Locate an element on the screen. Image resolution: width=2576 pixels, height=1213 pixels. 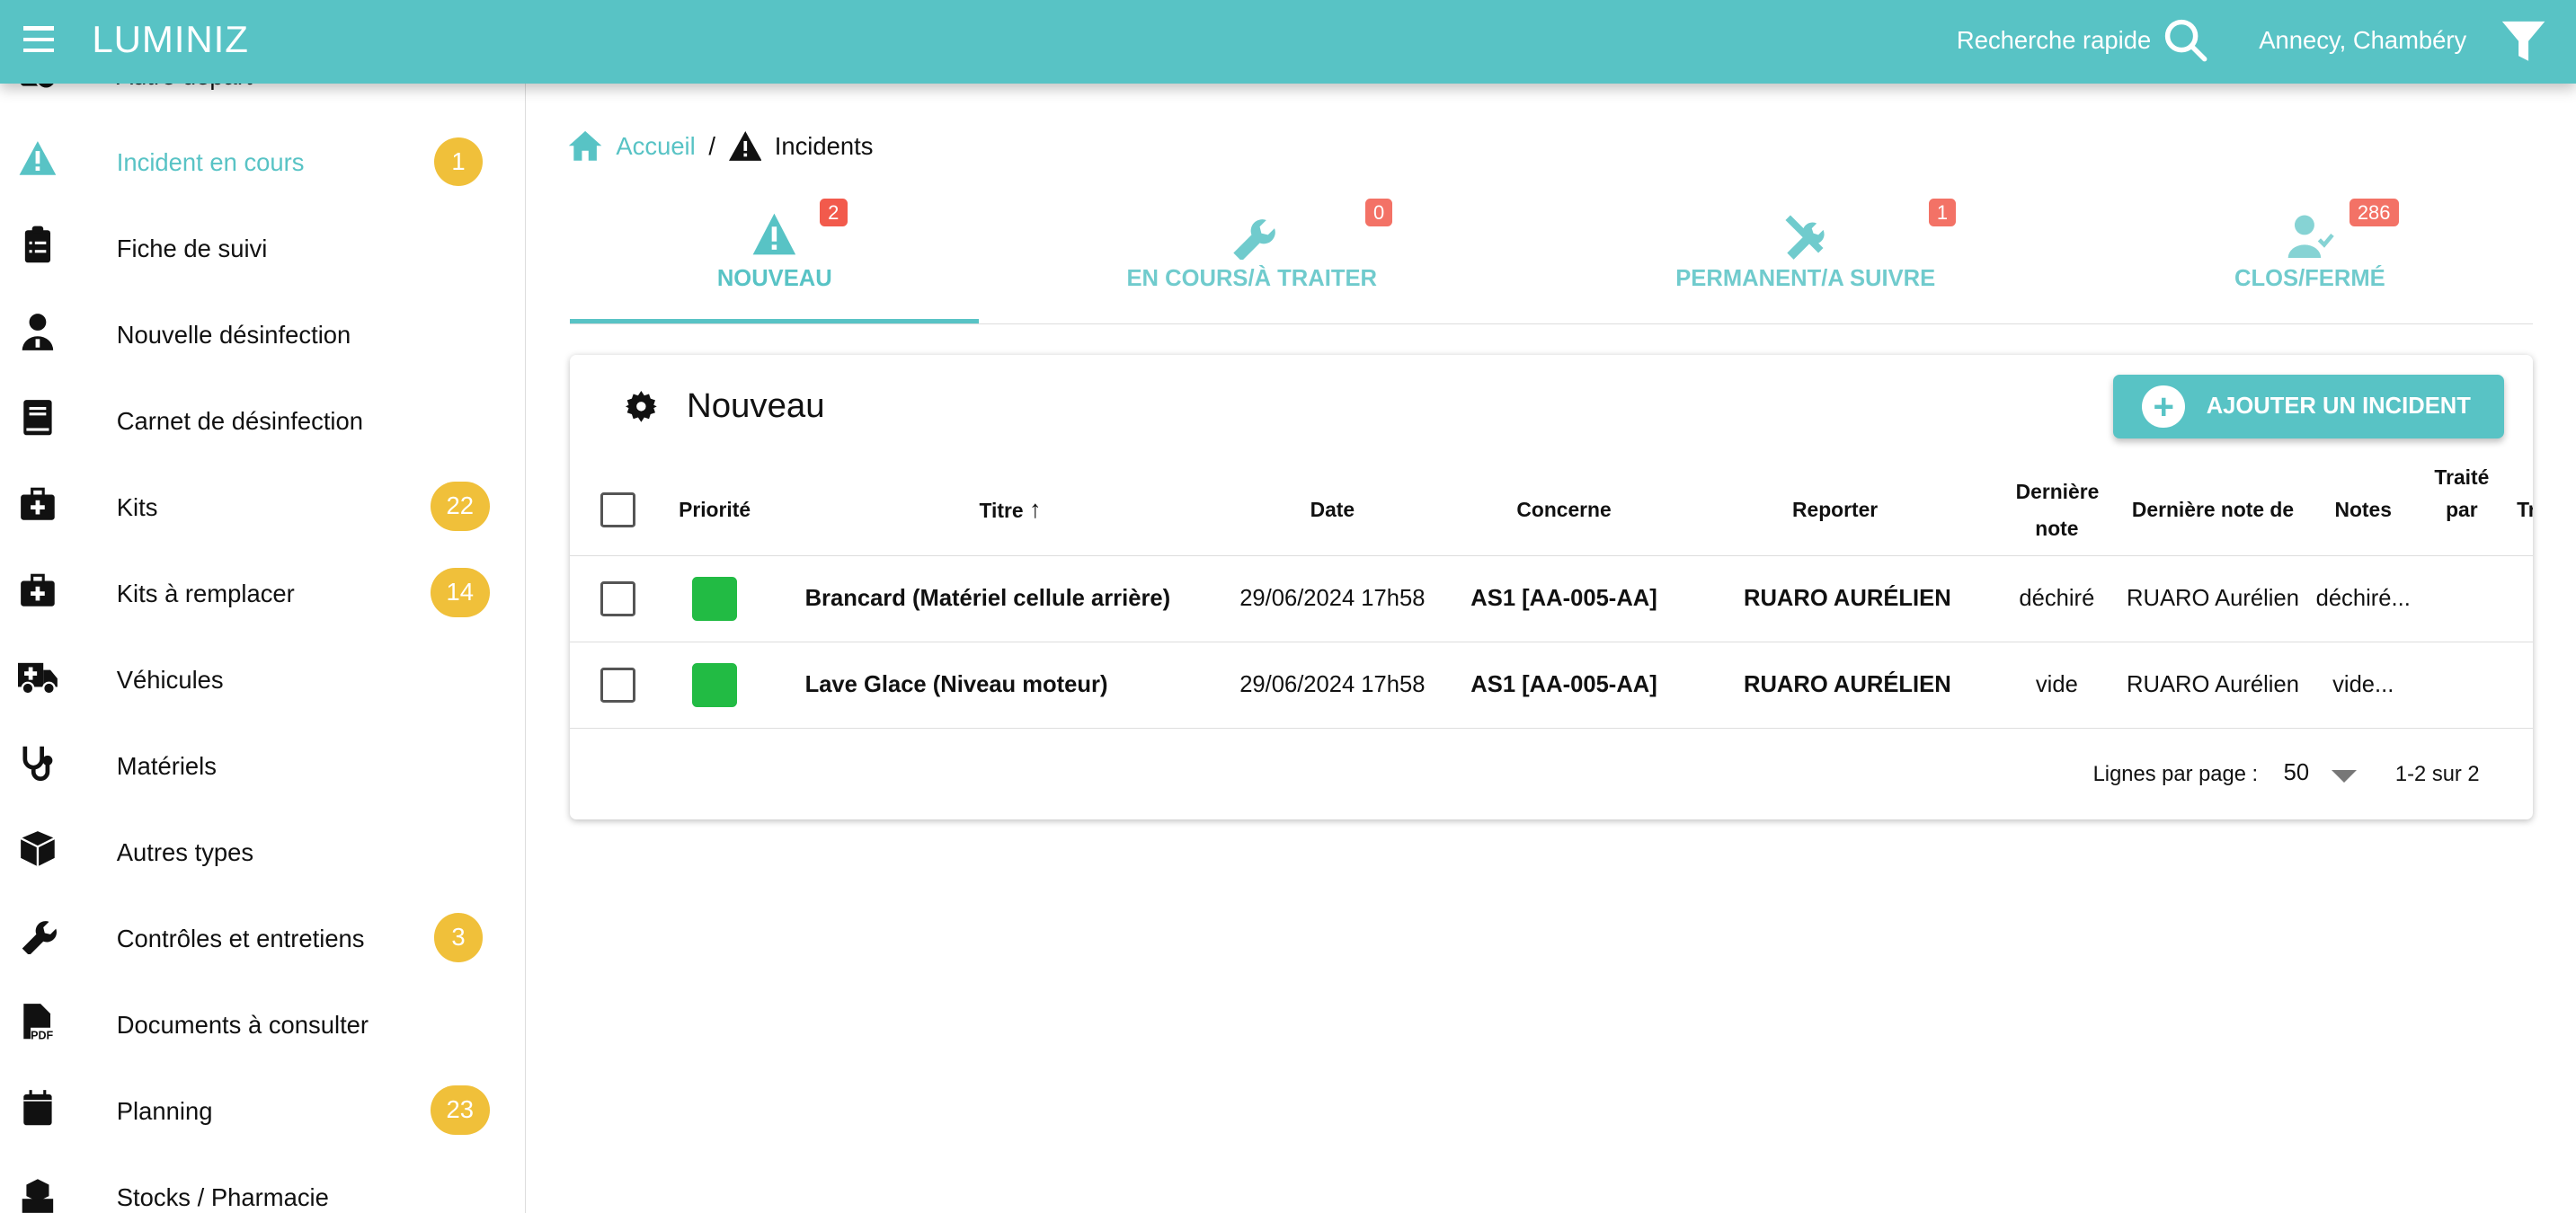
sidebar-item-label: Nouvelle désinfection is located at coordinates (233, 335).